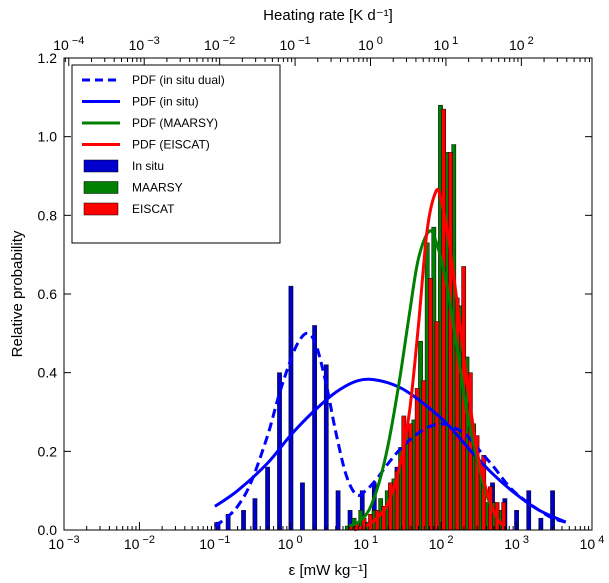  Describe the element at coordinates (165, 102) in the screenshot. I see `legend-label: PDF (in situ)` at that location.